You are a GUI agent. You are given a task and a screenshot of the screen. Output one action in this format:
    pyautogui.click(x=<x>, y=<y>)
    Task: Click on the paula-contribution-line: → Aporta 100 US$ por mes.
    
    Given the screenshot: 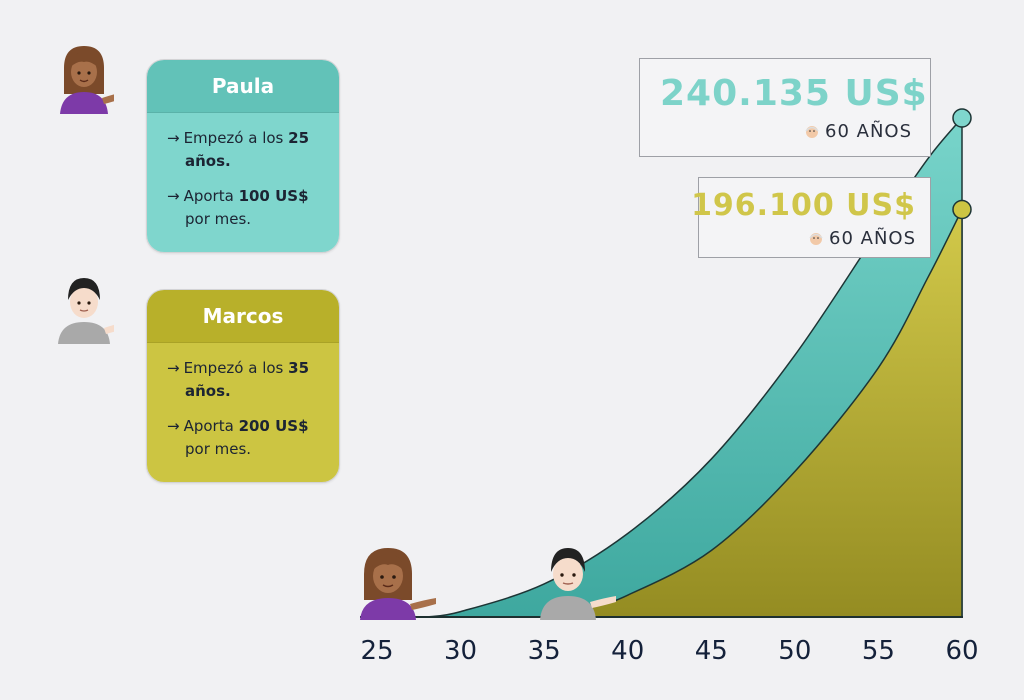 What is the action you would take?
    pyautogui.click(x=238, y=207)
    